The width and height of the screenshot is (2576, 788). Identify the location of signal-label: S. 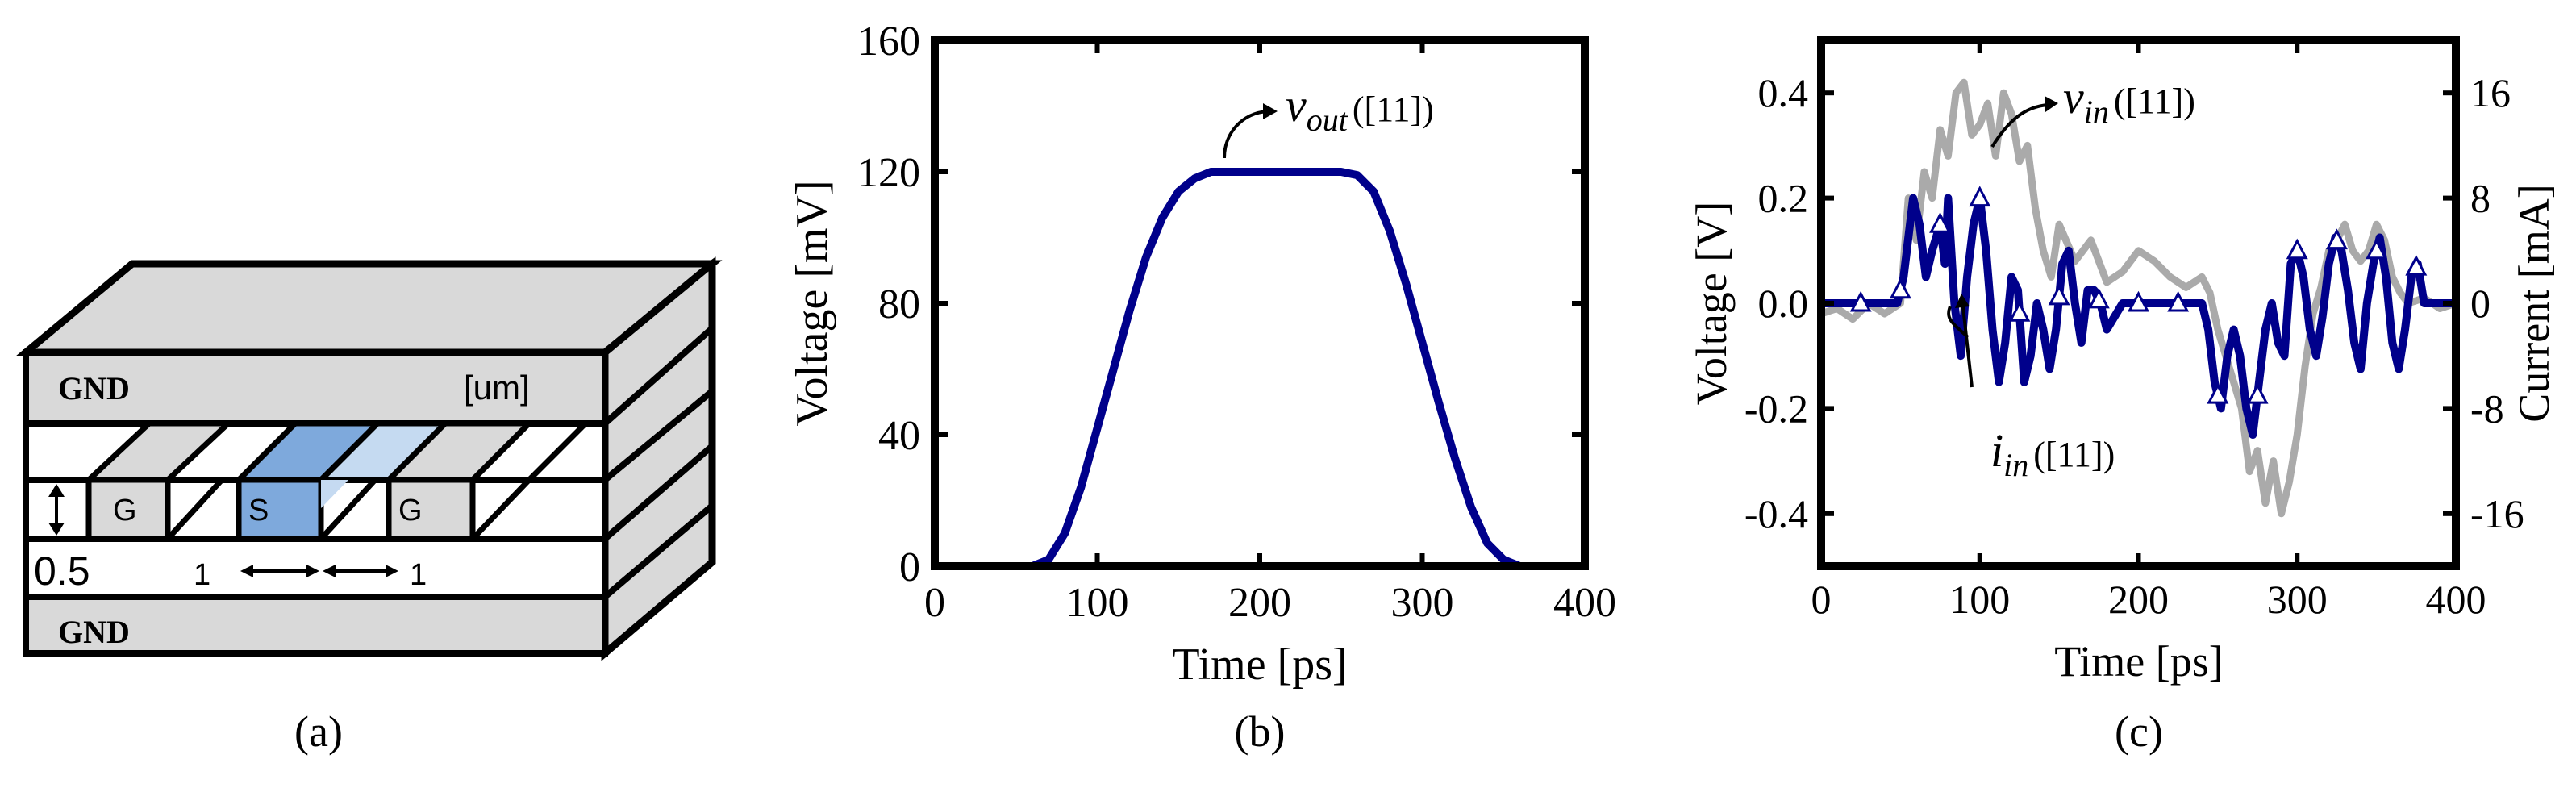
(258, 511).